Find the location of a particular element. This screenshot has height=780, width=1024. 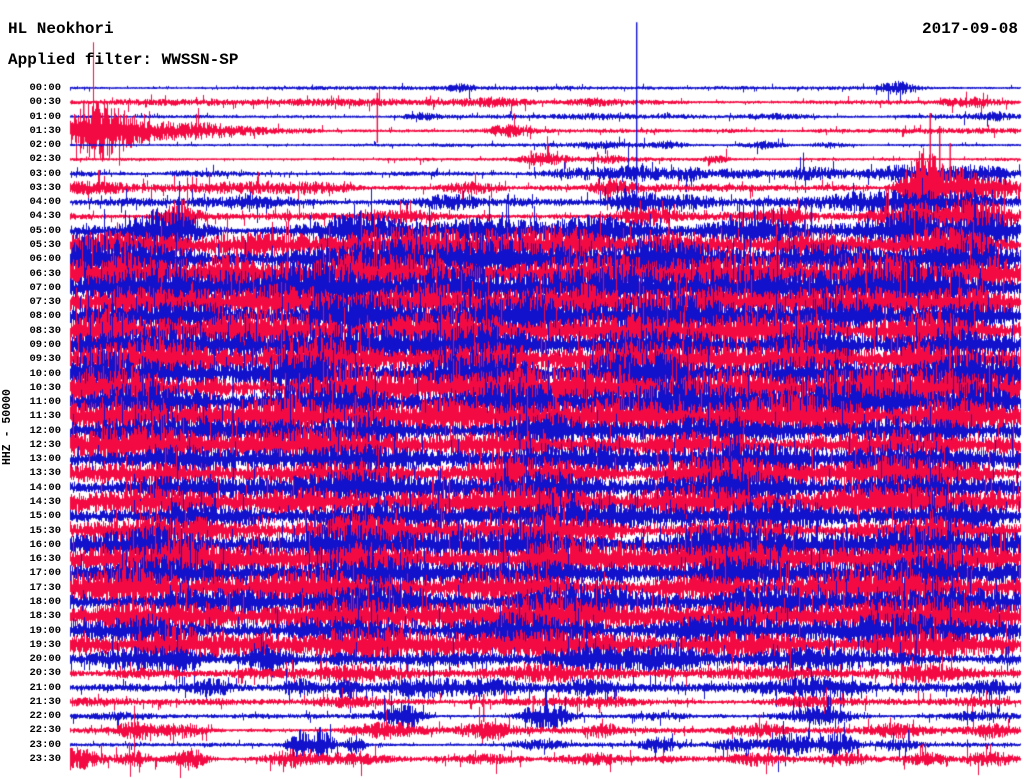

time-label: 08:00 is located at coordinates (45, 316).